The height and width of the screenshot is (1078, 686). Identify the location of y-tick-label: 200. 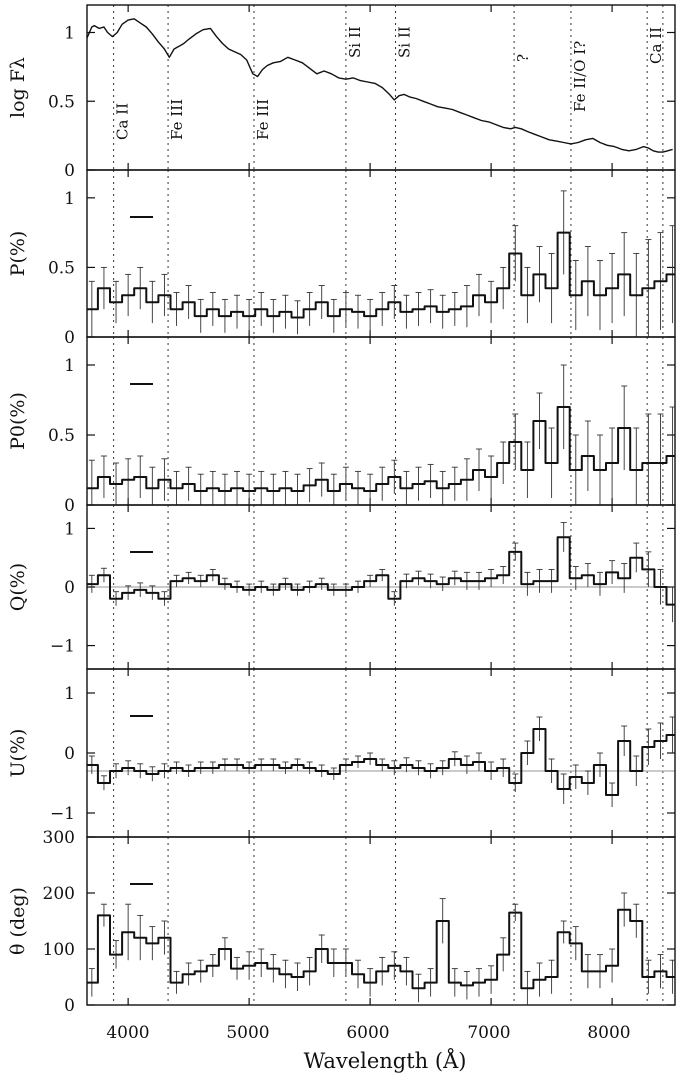
(59, 894).